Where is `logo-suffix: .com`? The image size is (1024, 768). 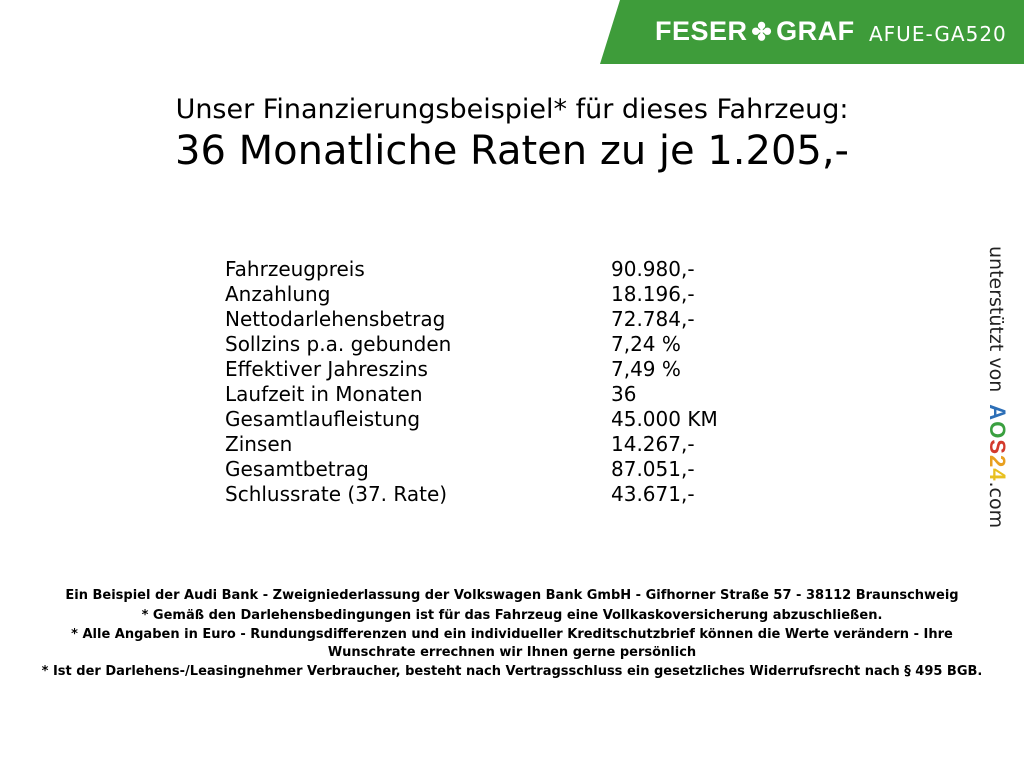
logo-suffix: .com is located at coordinates (996, 505).